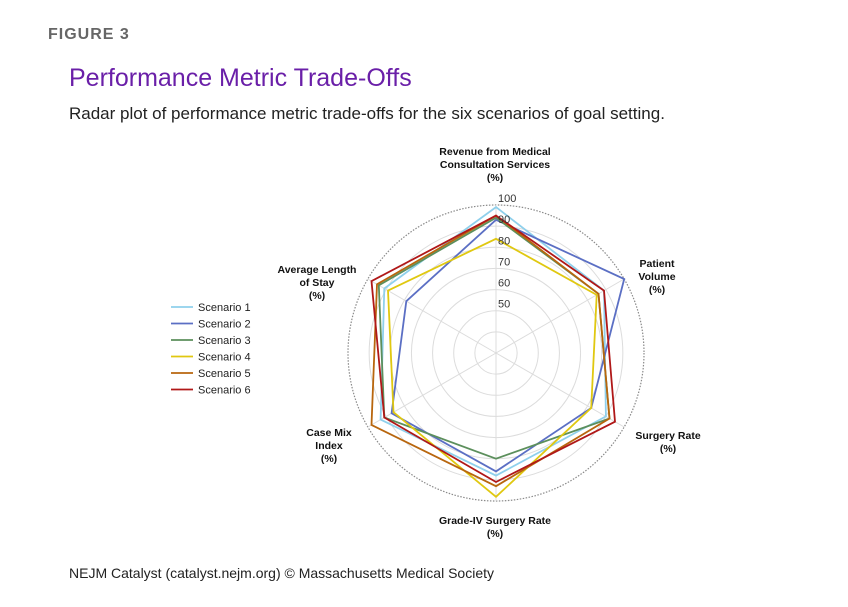 This screenshot has width=848, height=607. Describe the element at coordinates (504, 284) in the screenshot. I see `r-tick-label: 60` at that location.